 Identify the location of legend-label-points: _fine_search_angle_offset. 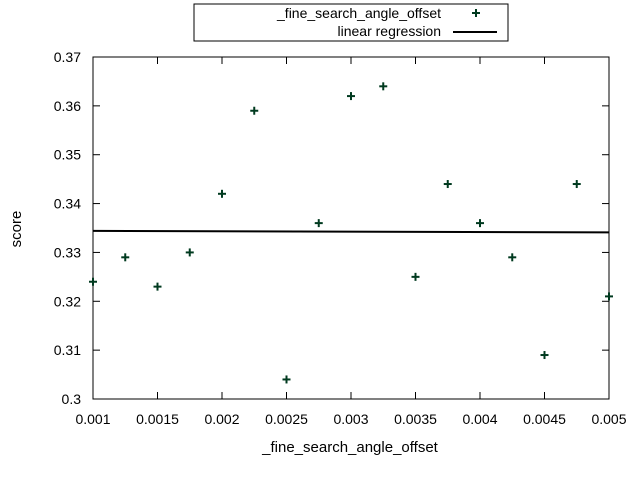
(358, 13).